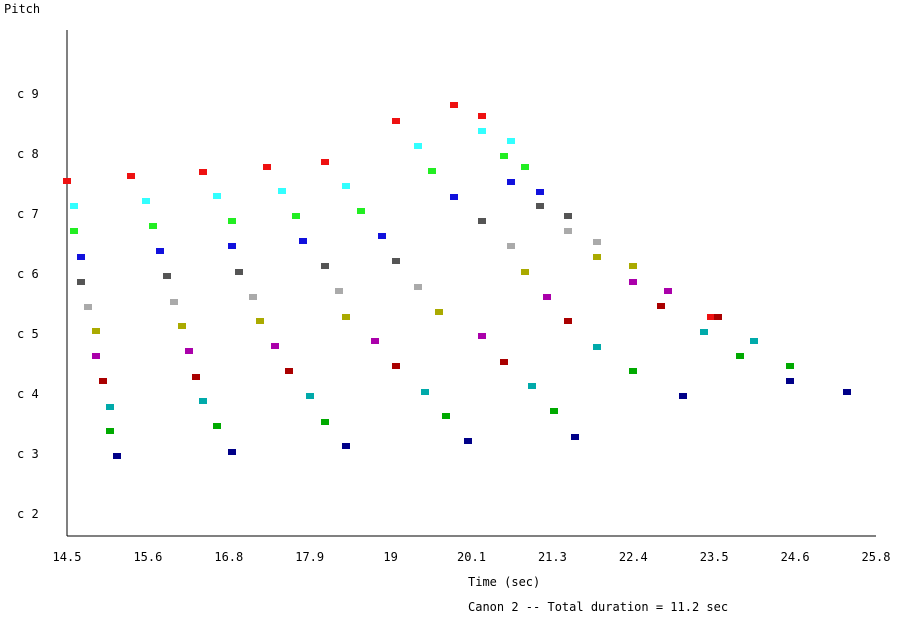 Image resolution: width=902 pixels, height=617 pixels. Describe the element at coordinates (228, 557) in the screenshot. I see `x-tick-label: 16.8` at that location.